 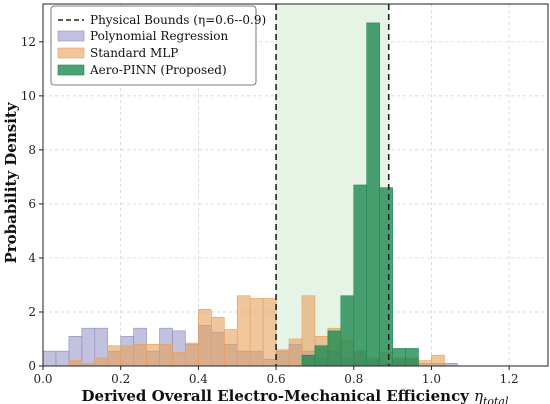 I want to click on x-axis-label-subscript: total, so click(x=496, y=399).